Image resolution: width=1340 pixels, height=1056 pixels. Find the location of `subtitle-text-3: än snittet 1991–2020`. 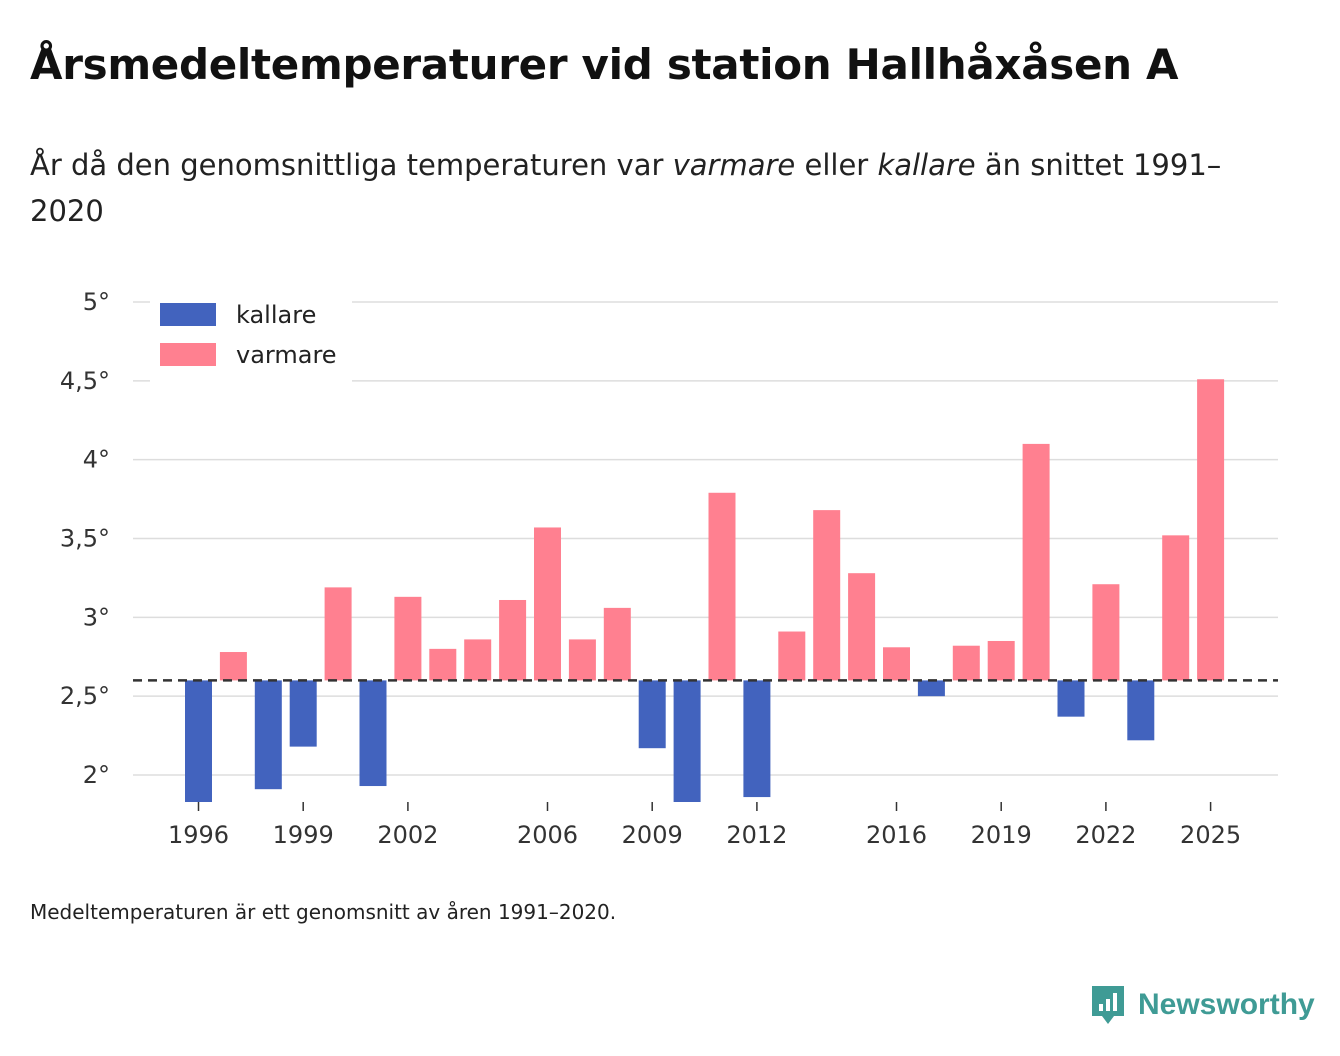

subtitle-text-3: än snittet 1991–2020 is located at coordinates (626, 188).